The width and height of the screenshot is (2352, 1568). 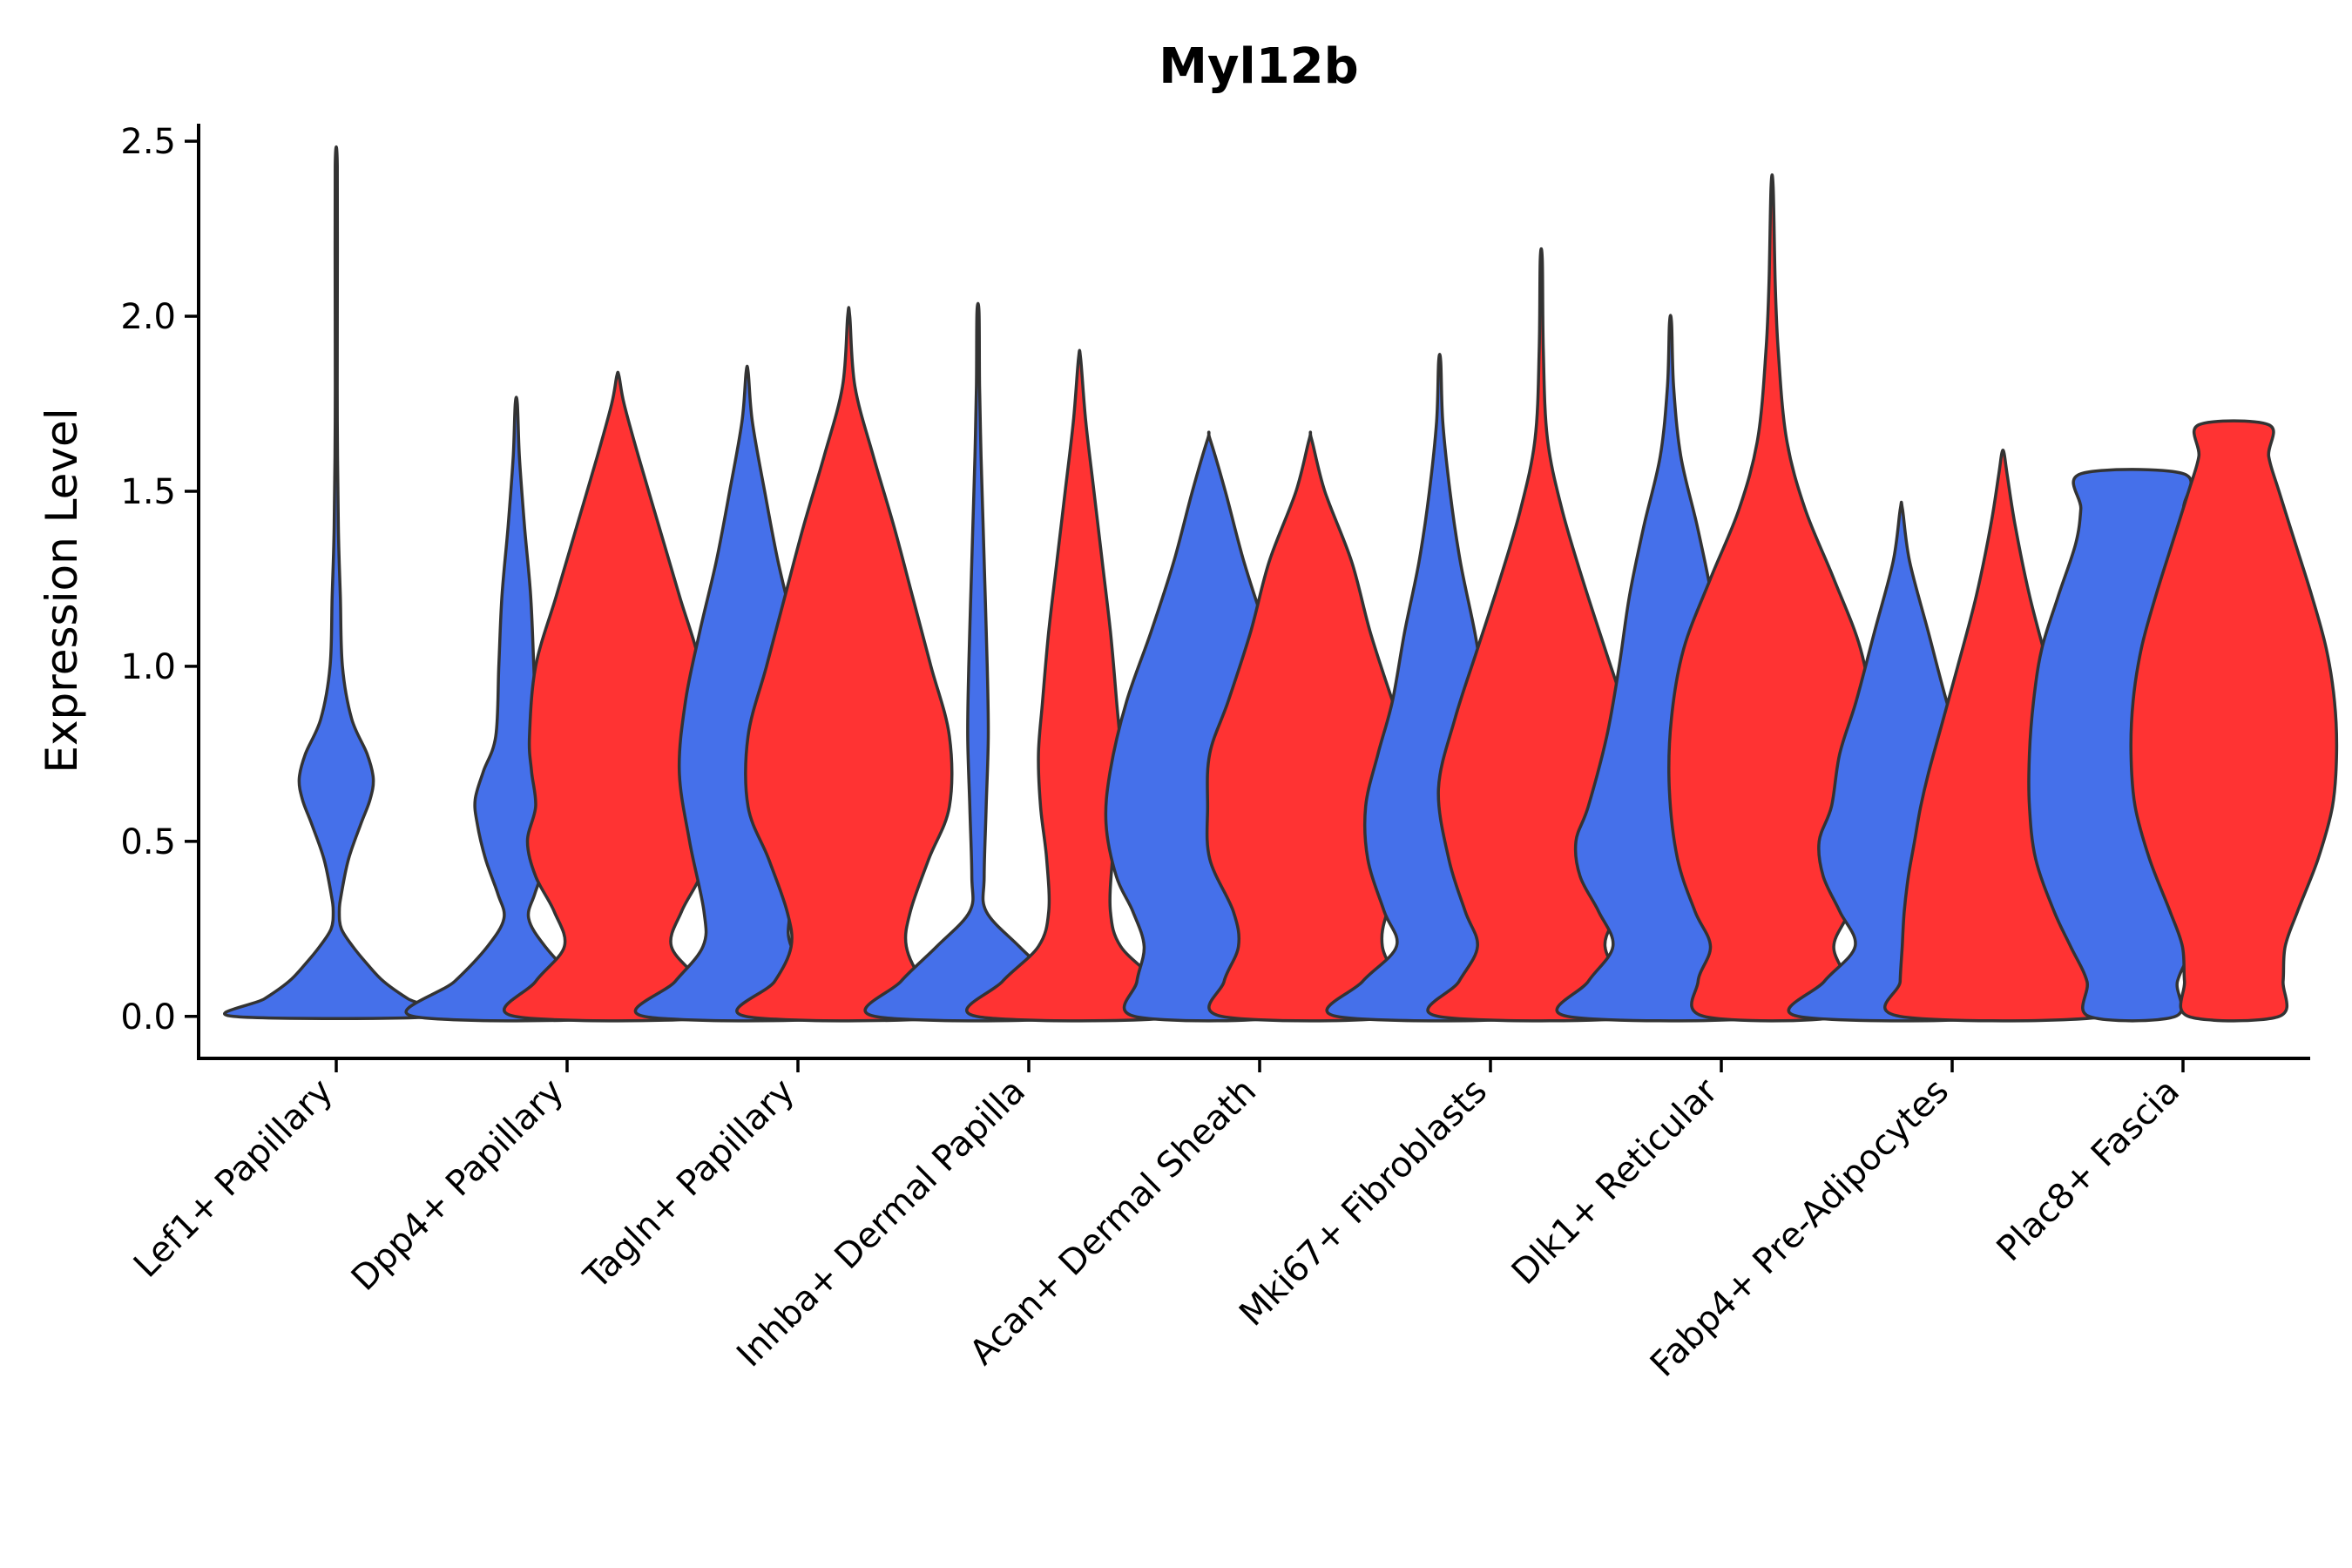 What do you see at coordinates (1363, 1203) in the screenshot?
I see `x-tick-label: Mki67+ Fibroblasts` at bounding box center [1363, 1203].